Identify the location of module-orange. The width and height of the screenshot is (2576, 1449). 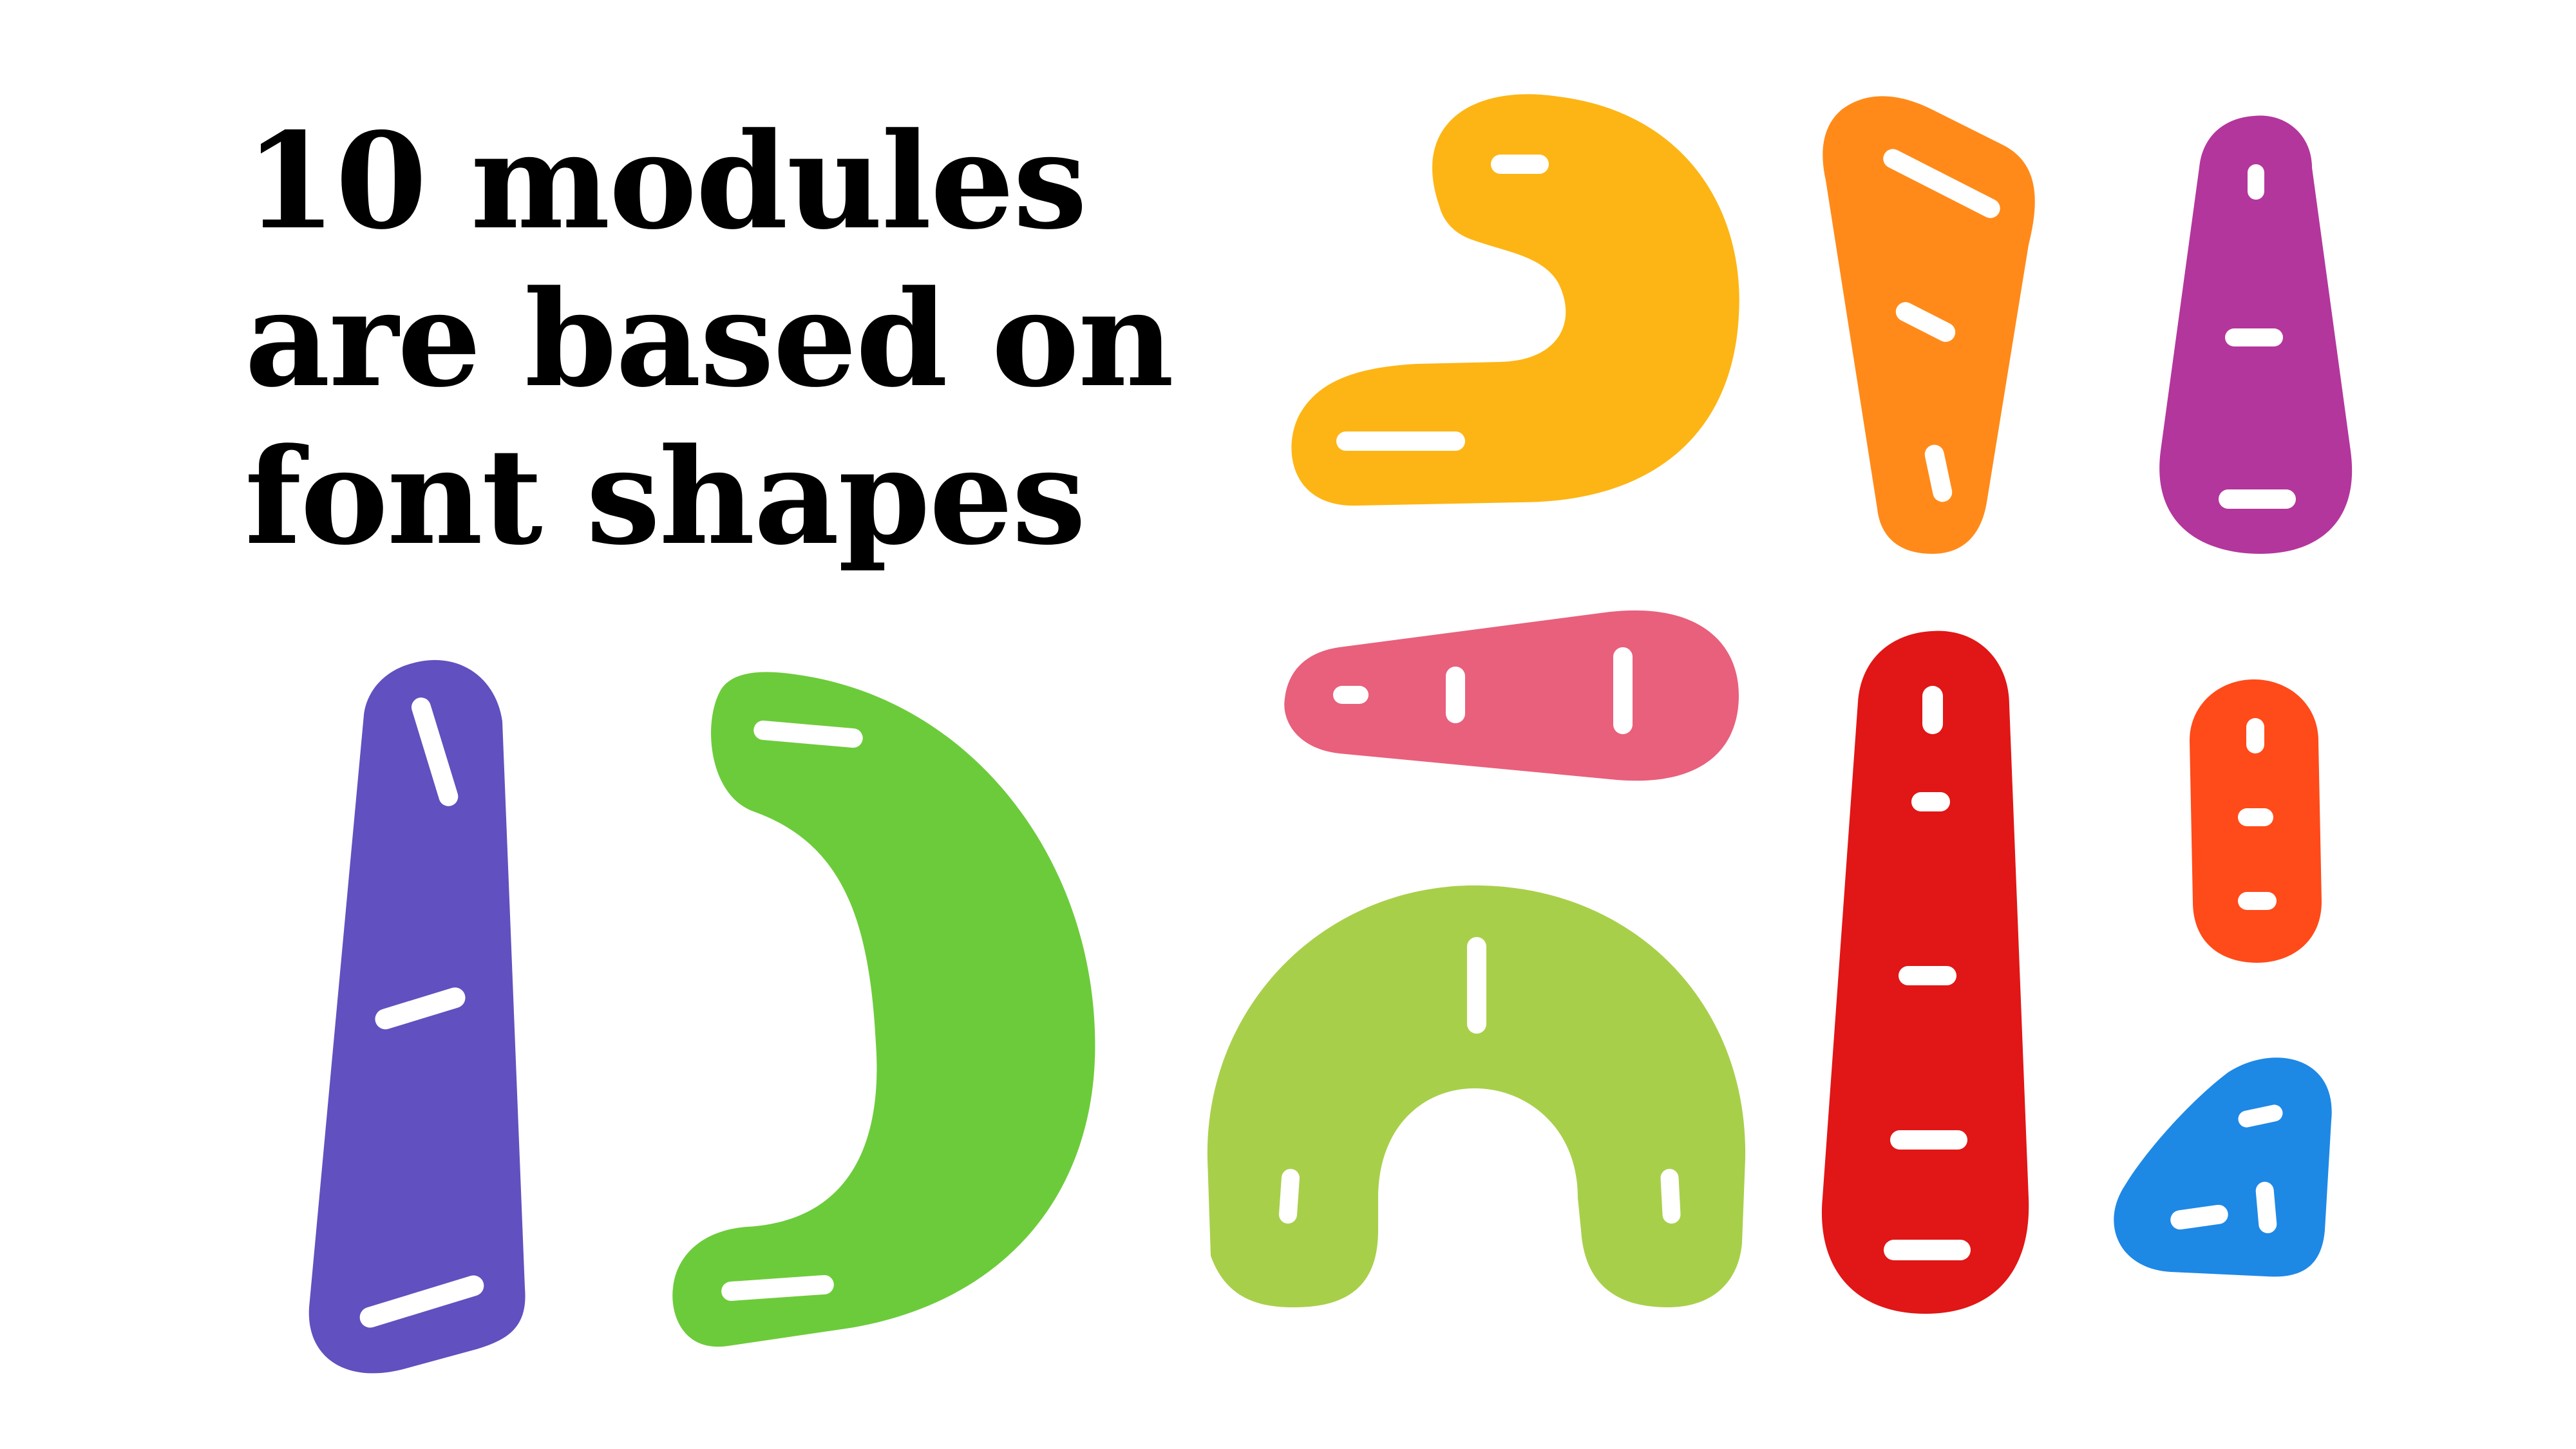
(1929, 325).